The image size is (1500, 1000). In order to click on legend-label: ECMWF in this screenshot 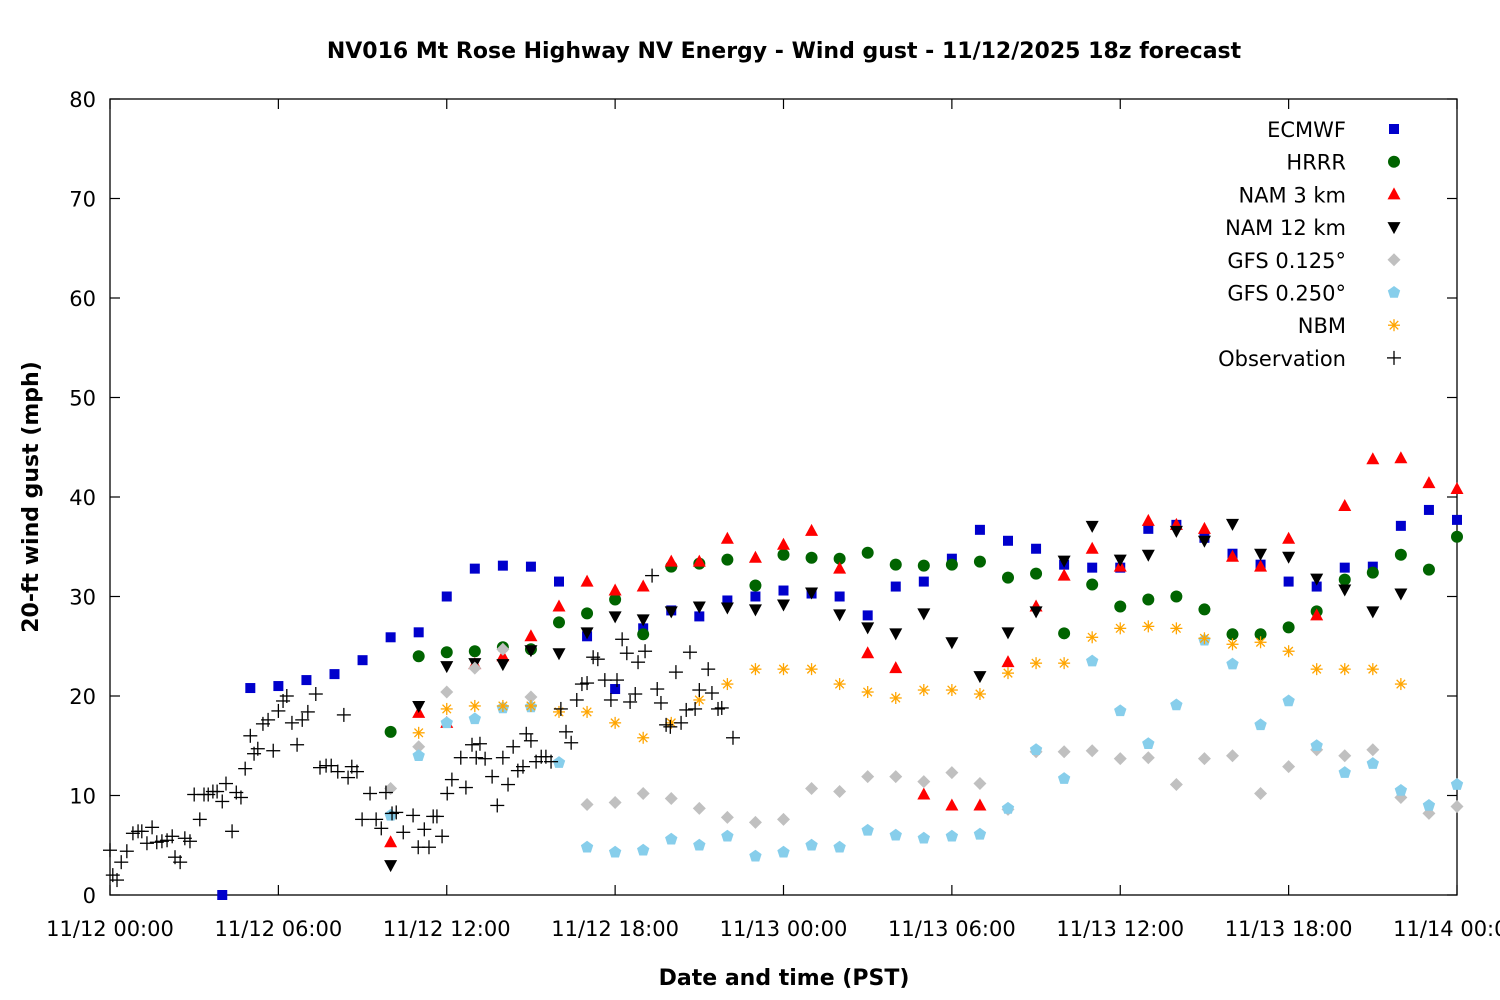, I will do `click(1306, 130)`.